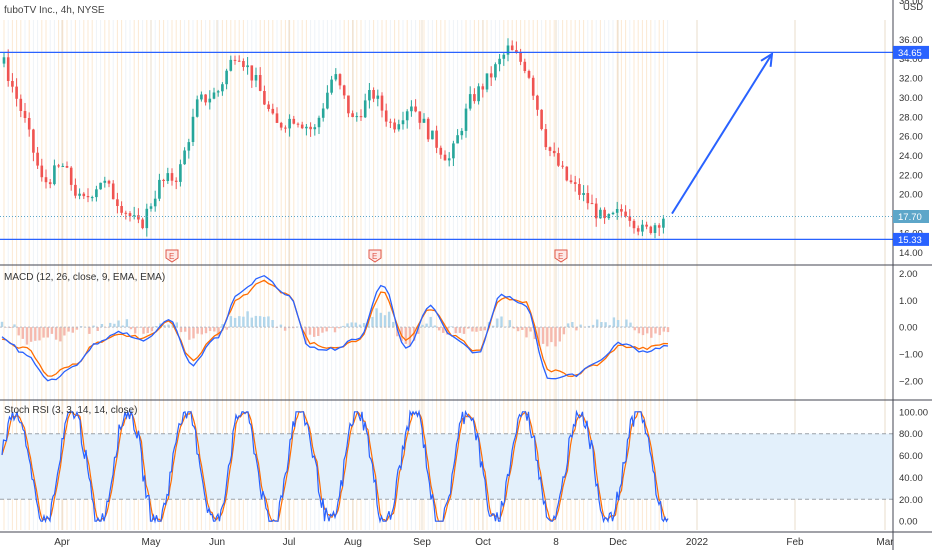 Image resolution: width=932 pixels, height=550 pixels. I want to click on macd-axis-tick: −1.00, so click(911, 355).